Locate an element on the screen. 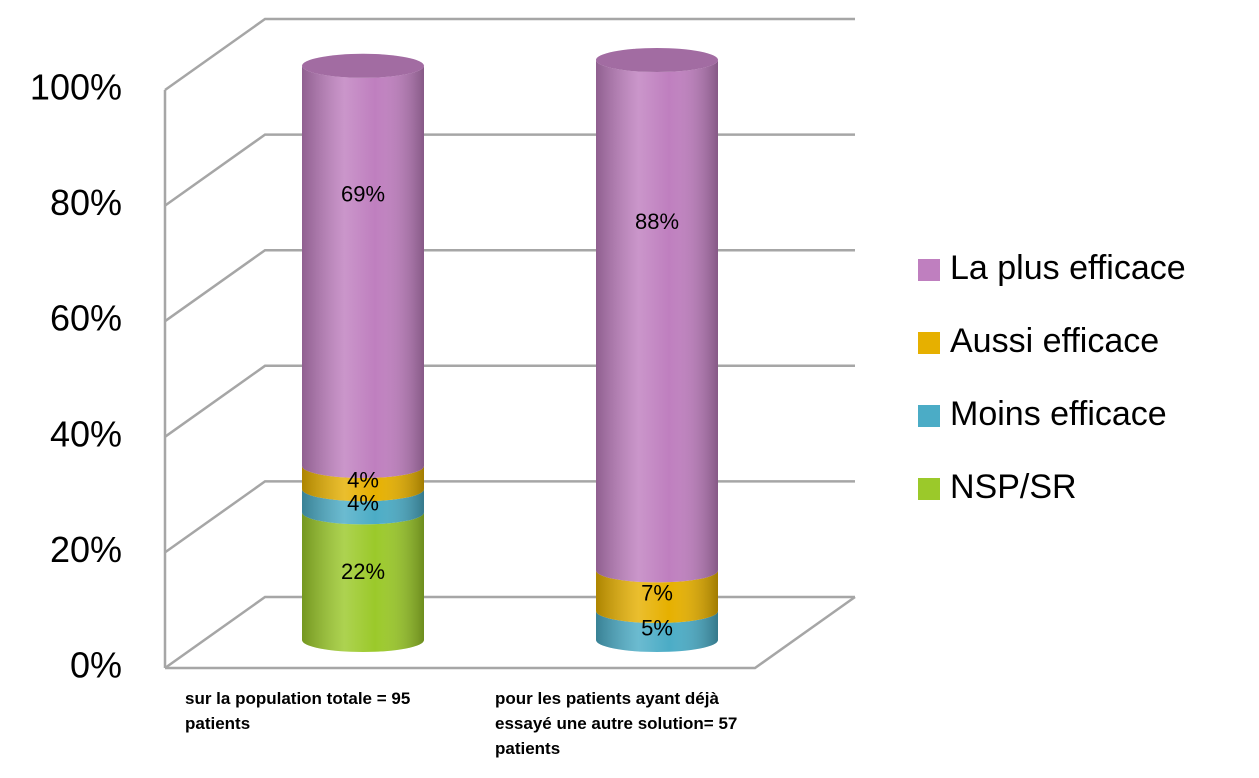  legend-label: Moins efficace is located at coordinates (1058, 414).